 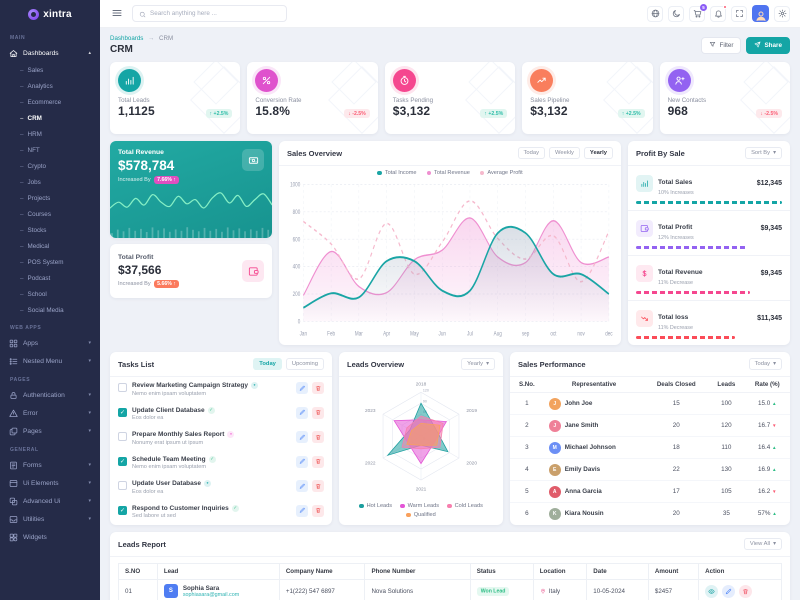 What do you see at coordinates (739, 13) in the screenshot?
I see `fullscreen-button` at bounding box center [739, 13].